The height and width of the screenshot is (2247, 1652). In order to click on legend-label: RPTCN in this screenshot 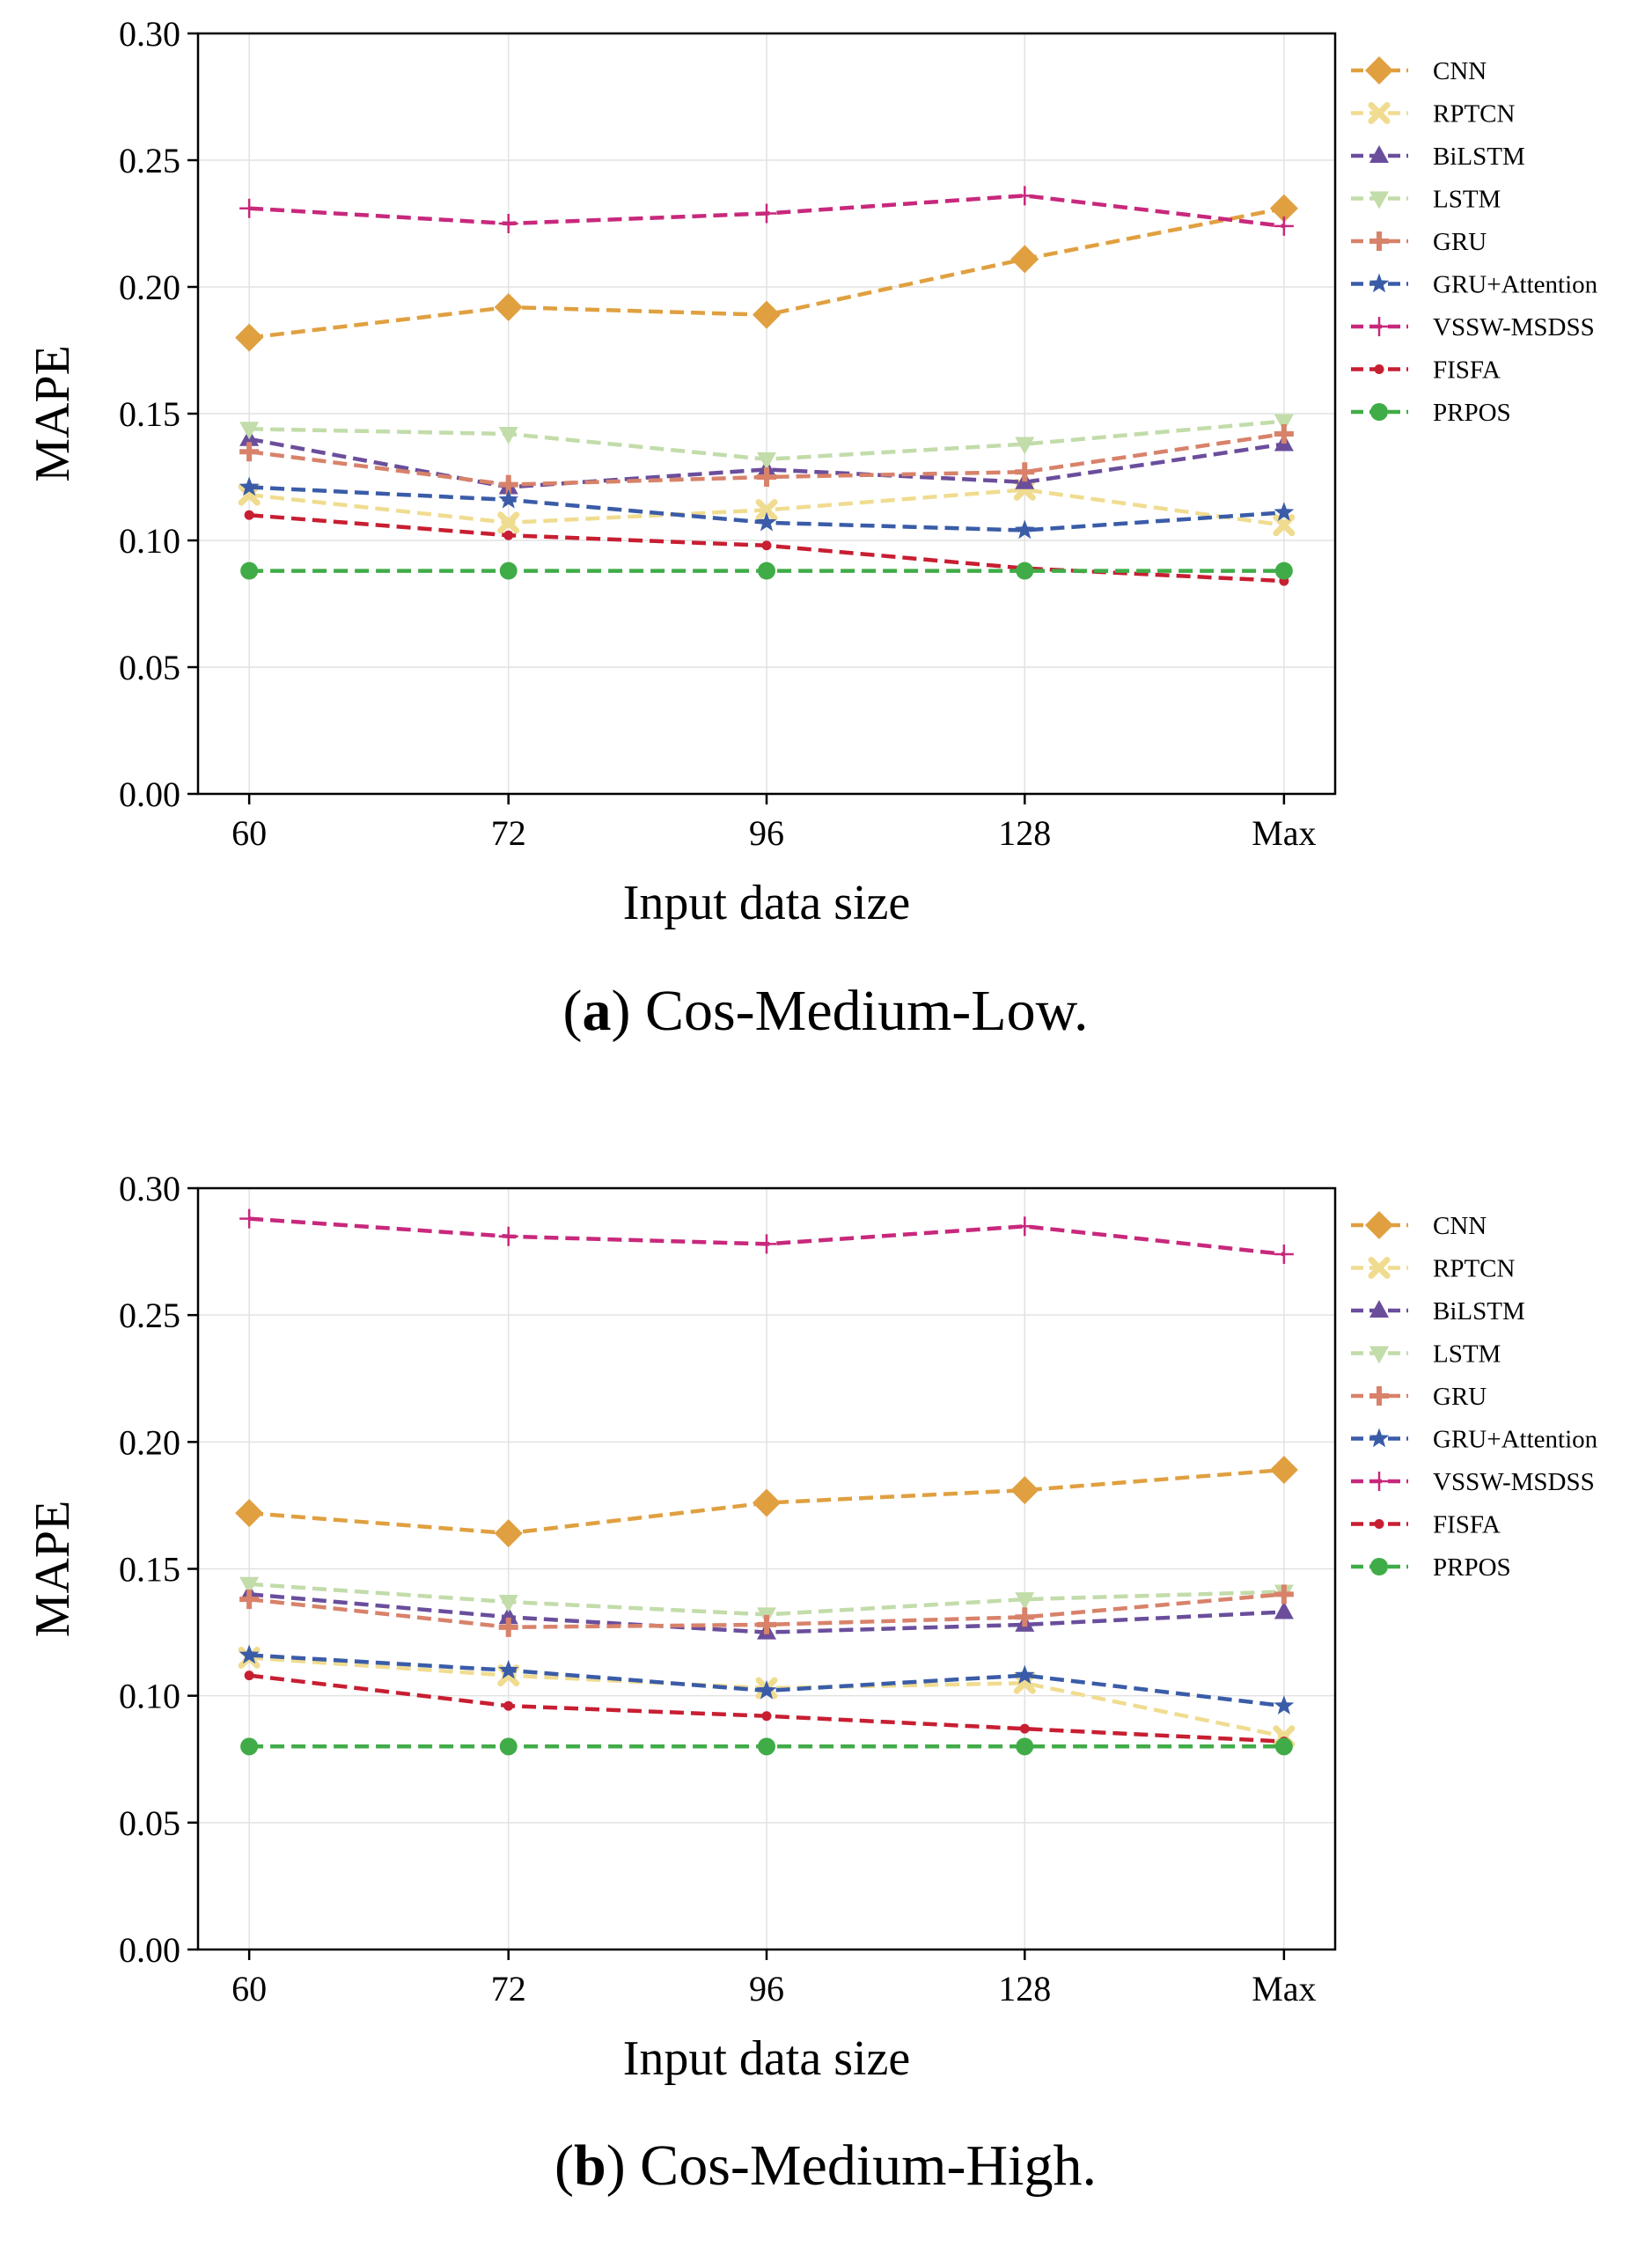, I will do `click(1474, 1269)`.